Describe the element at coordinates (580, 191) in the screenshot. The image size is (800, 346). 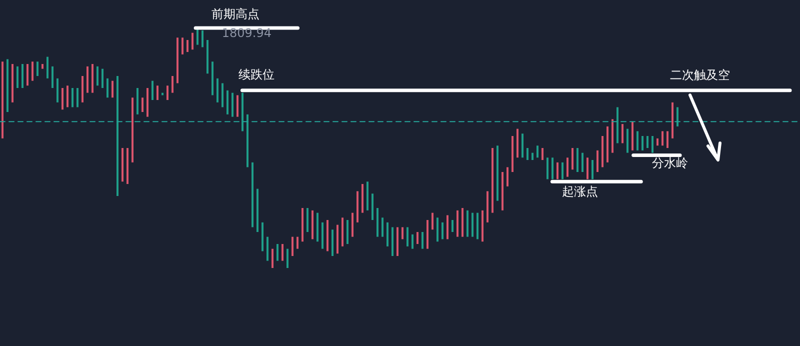
I see `ref-line-label: 起涨点` at that location.